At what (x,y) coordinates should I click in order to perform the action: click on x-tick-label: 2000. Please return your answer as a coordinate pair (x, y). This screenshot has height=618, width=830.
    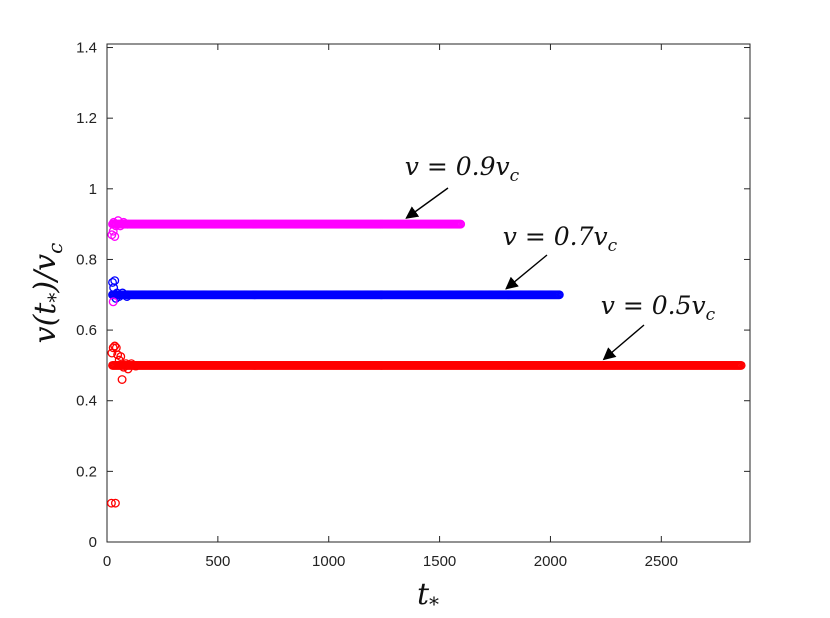
    Looking at the image, I should click on (550, 561).